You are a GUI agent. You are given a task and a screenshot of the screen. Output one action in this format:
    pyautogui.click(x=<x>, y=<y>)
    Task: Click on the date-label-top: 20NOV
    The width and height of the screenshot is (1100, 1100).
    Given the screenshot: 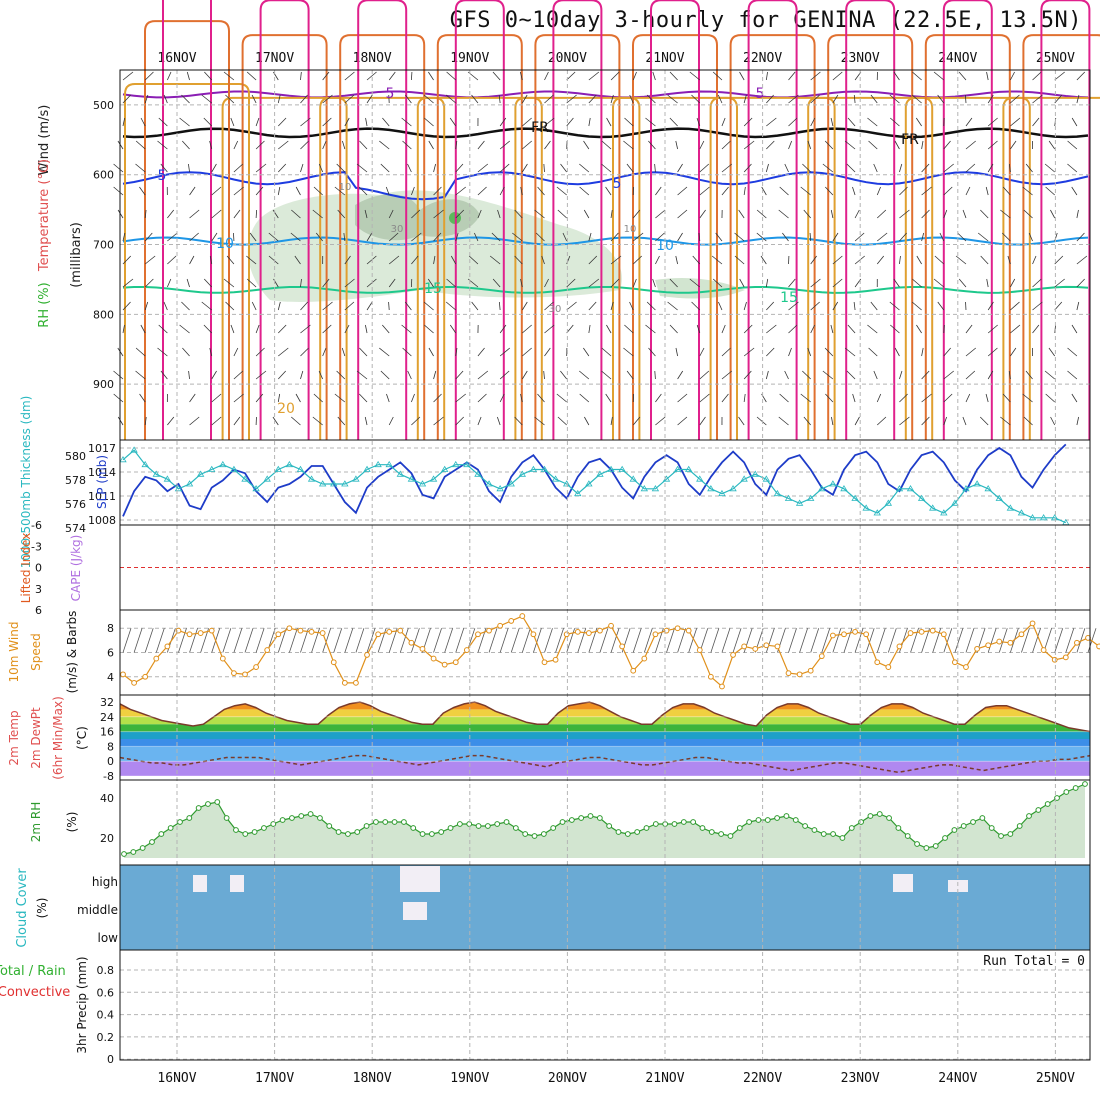 What is the action you would take?
    pyautogui.click(x=567, y=58)
    